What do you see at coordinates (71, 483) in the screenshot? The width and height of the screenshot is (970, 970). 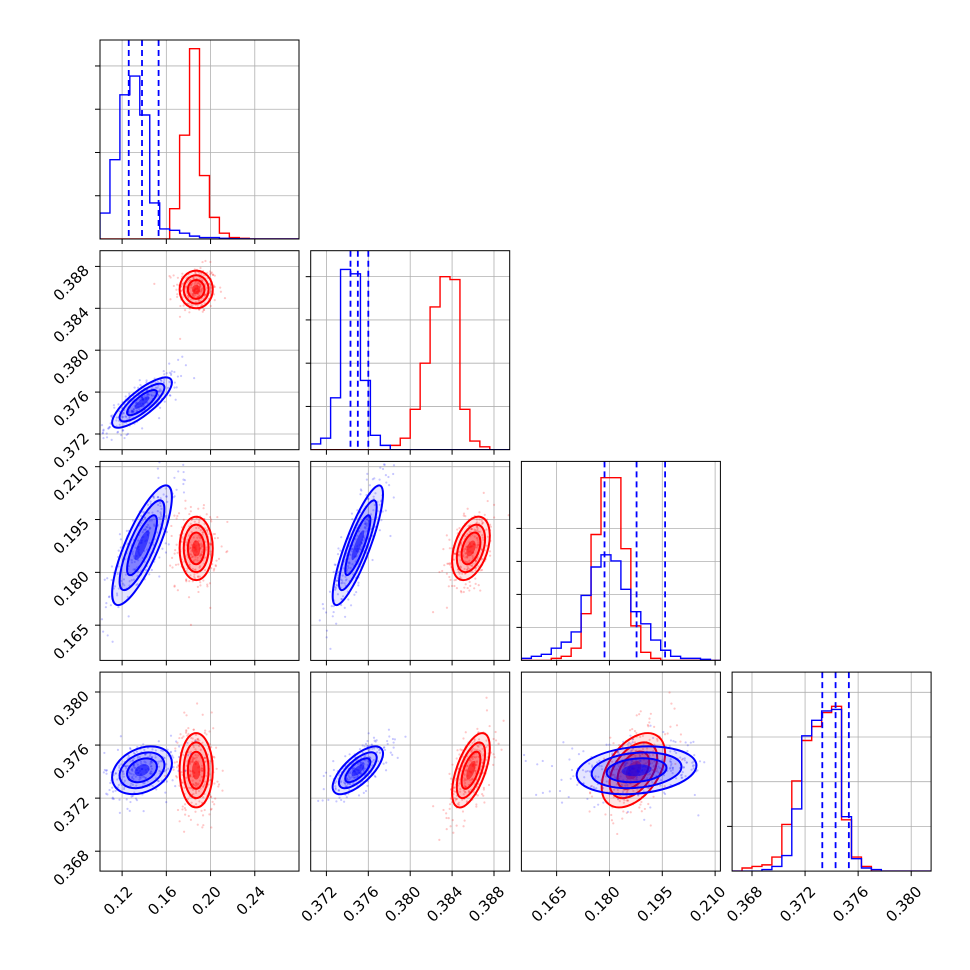 I see `y-tick-label: 0.210` at bounding box center [71, 483].